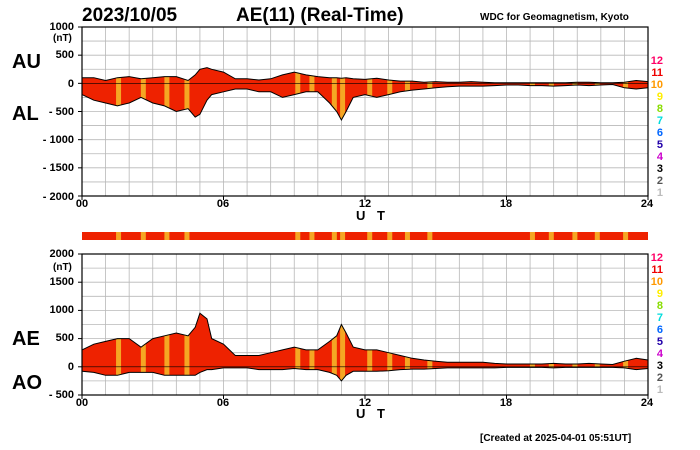 Image resolution: width=700 pixels, height=450 pixels. What do you see at coordinates (130, 15) in the screenshot?
I see `date-title: 2023/10/05` at bounding box center [130, 15].